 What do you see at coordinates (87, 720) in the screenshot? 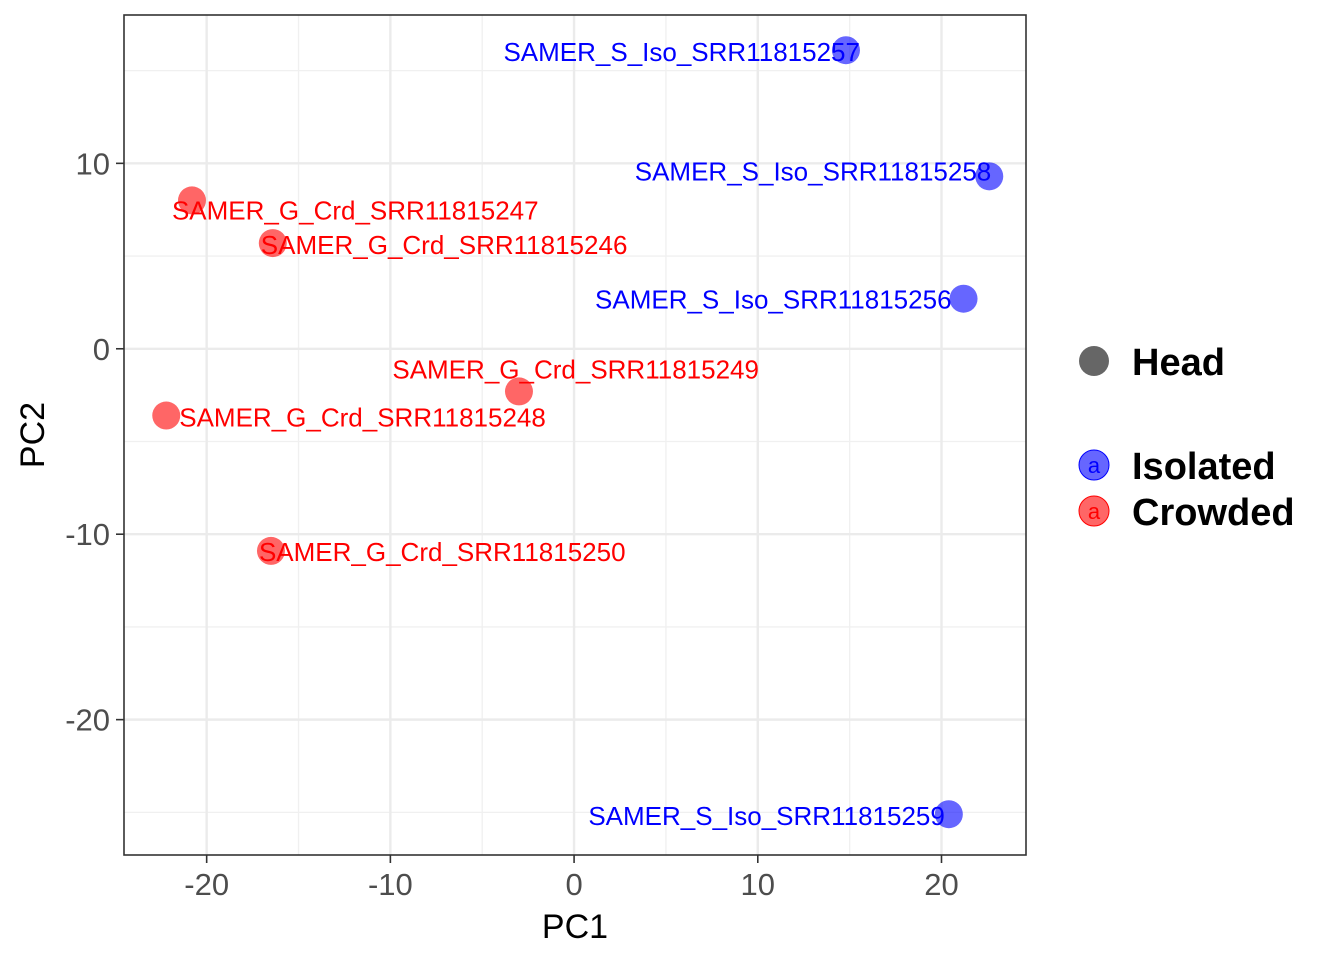
I see `y-tick-label: -20` at bounding box center [87, 720].